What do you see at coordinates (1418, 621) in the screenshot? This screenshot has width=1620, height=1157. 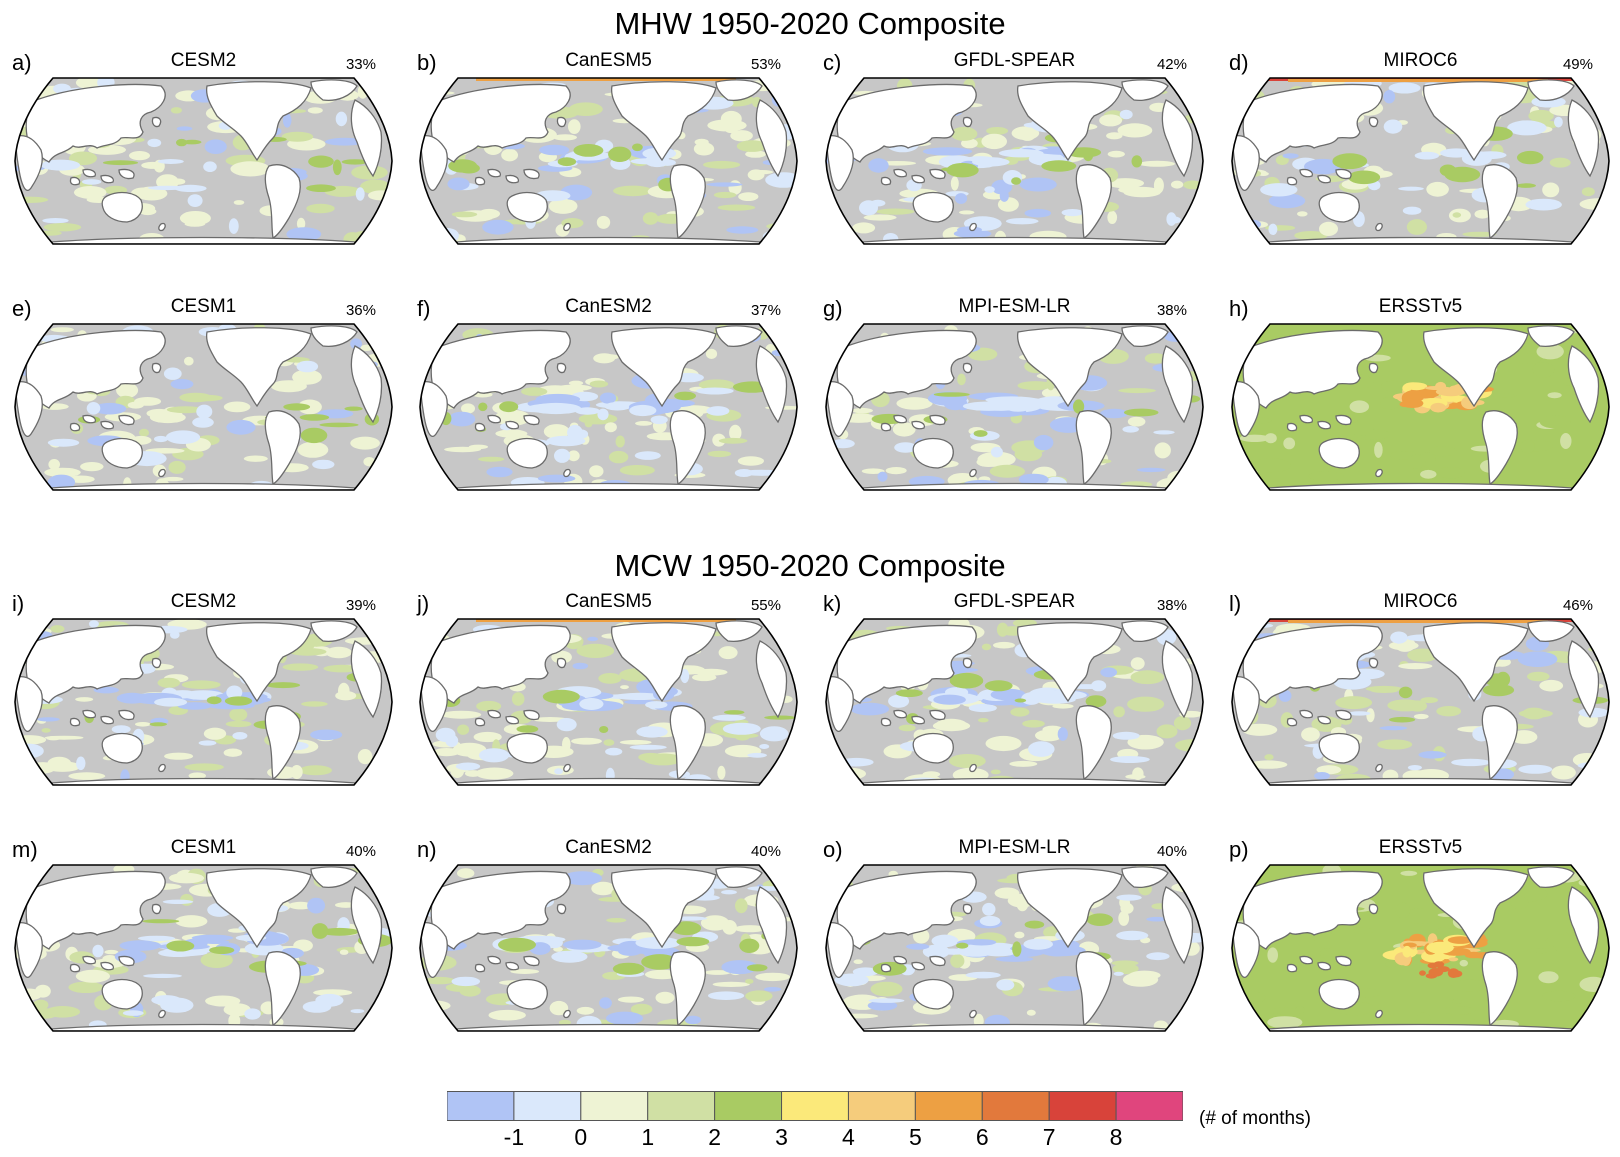 I see `arctic-anomaly-band` at bounding box center [1418, 621].